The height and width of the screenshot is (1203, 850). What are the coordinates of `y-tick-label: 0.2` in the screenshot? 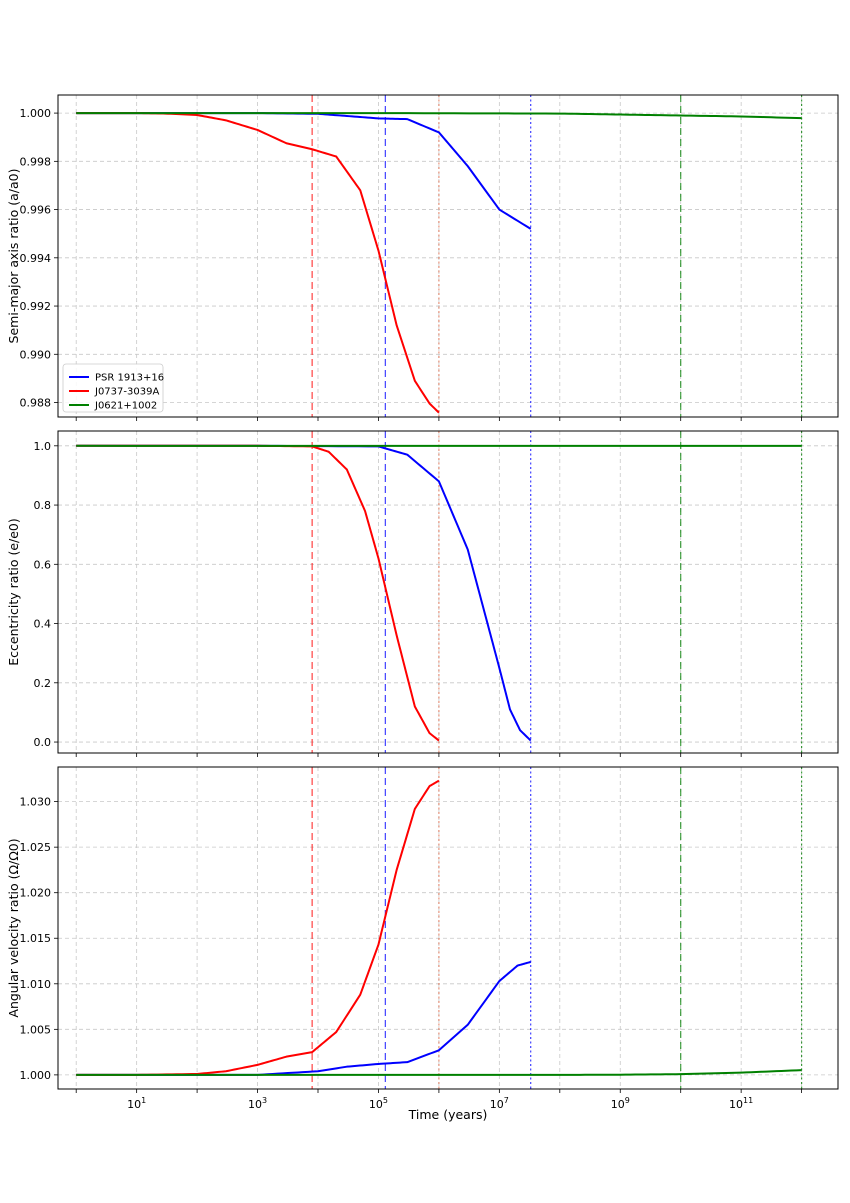 It's located at (43, 683).